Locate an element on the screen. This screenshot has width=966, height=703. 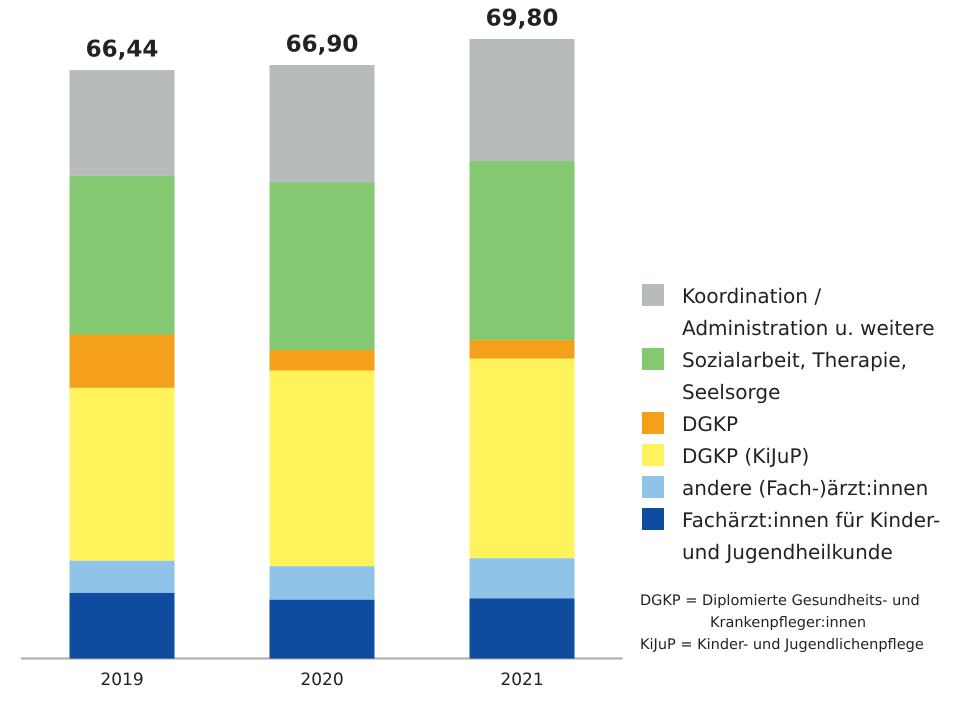
annotation: 66,44 is located at coordinates (122, 49).